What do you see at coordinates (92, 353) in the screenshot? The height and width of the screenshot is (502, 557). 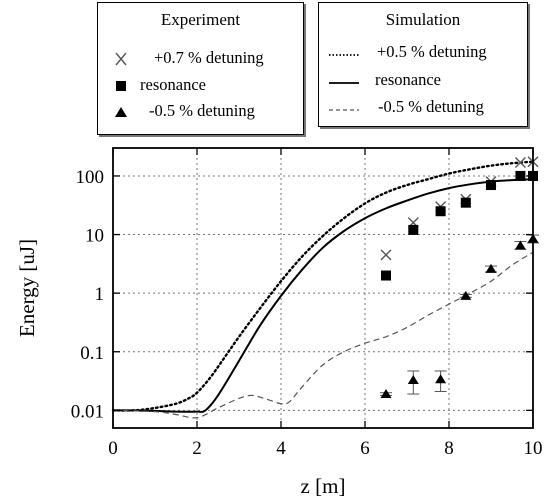 I see `y-tick-label: 0.1` at bounding box center [92, 353].